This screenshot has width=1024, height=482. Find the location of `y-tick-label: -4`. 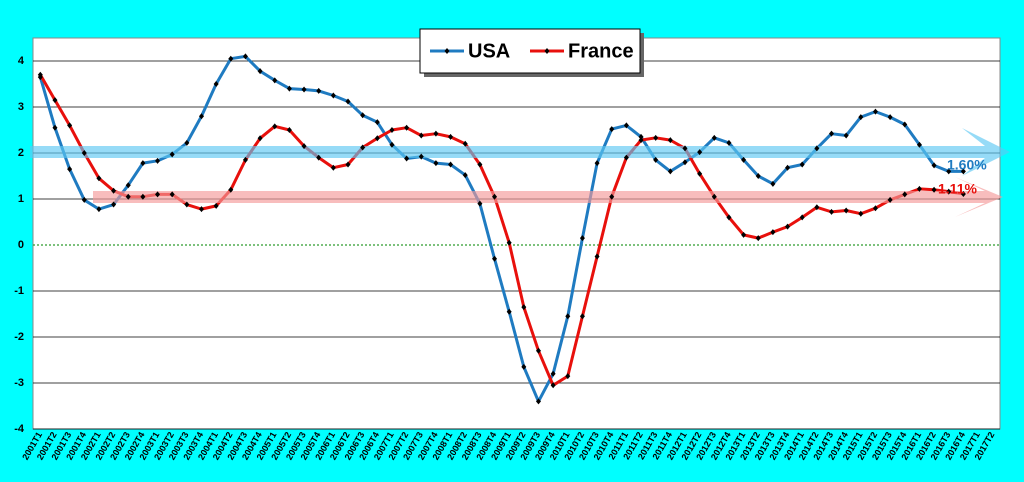

y-tick-label: -4 is located at coordinates (19, 429).